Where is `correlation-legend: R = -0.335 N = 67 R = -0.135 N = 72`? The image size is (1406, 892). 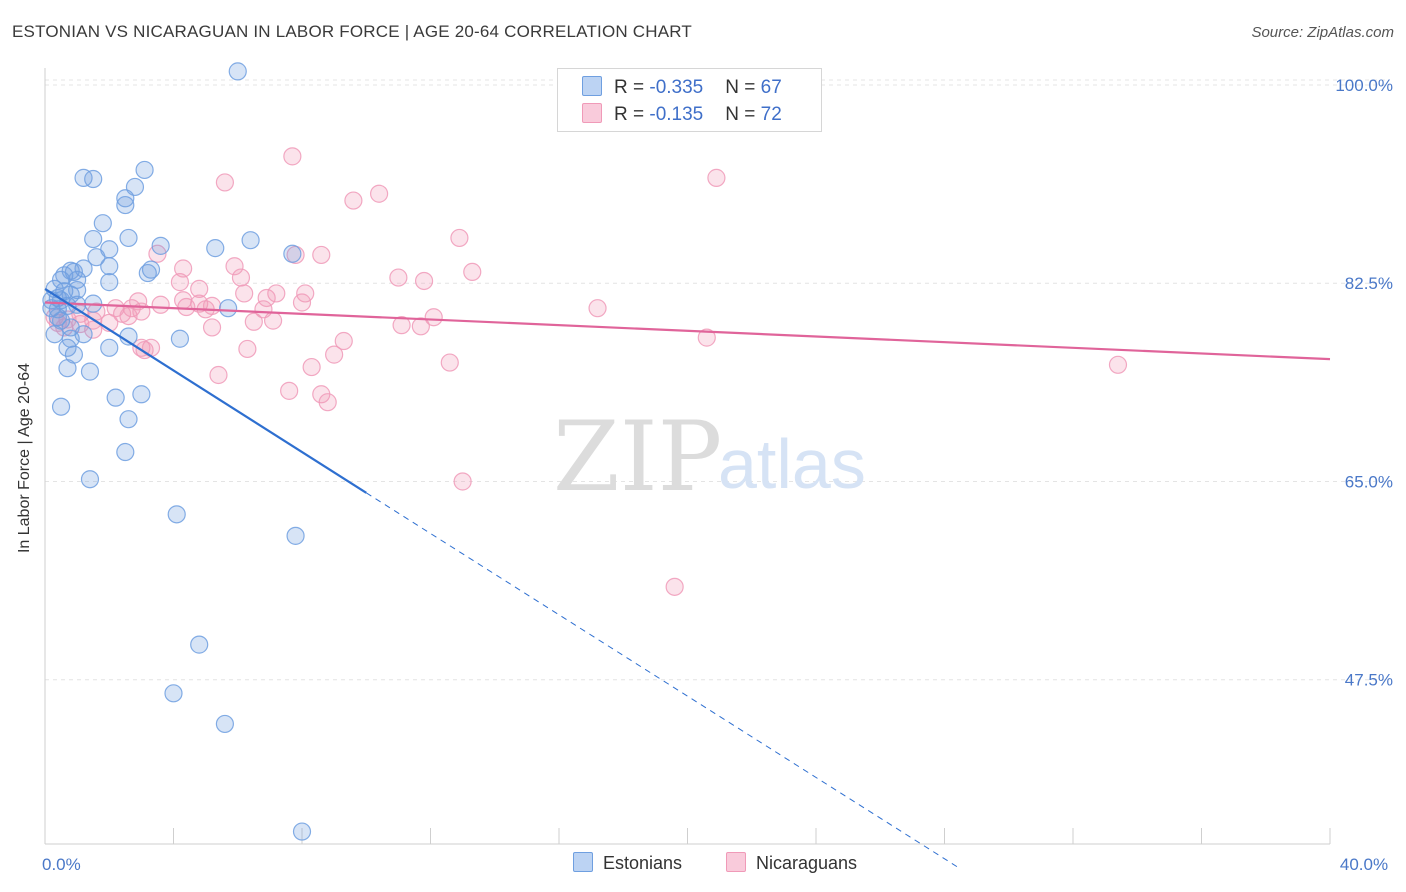 correlation-legend: R = -0.335 N = 67 R = -0.135 N = 72 is located at coordinates (689, 100).